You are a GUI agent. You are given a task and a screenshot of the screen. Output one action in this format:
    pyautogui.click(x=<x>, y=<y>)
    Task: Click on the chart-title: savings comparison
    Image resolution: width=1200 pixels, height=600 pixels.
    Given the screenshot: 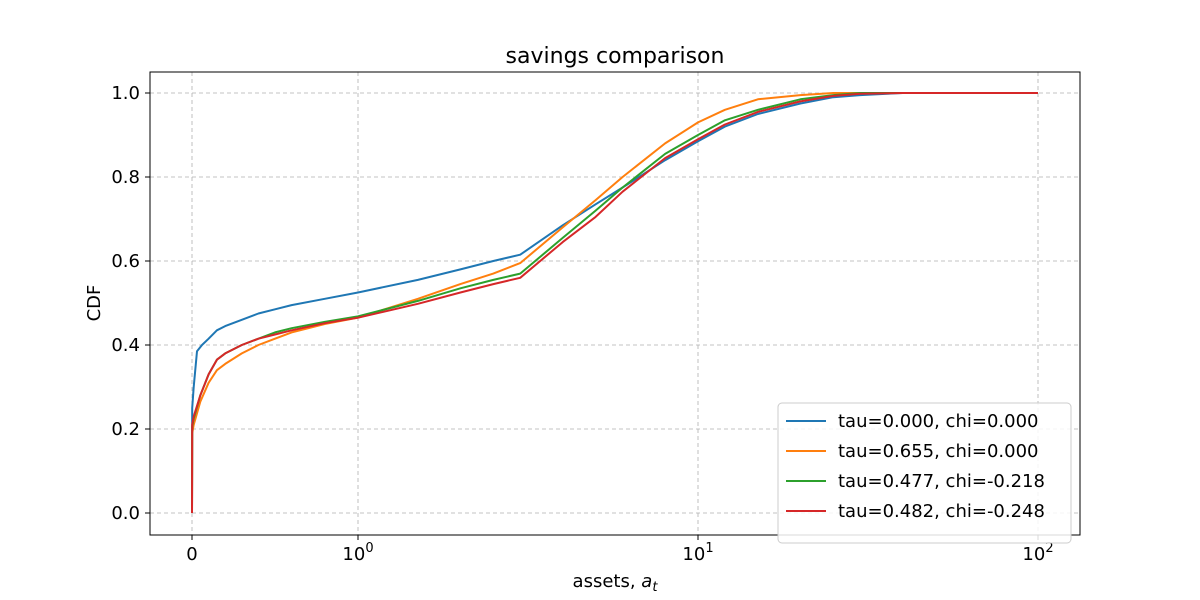 What is the action you would take?
    pyautogui.click(x=615, y=56)
    